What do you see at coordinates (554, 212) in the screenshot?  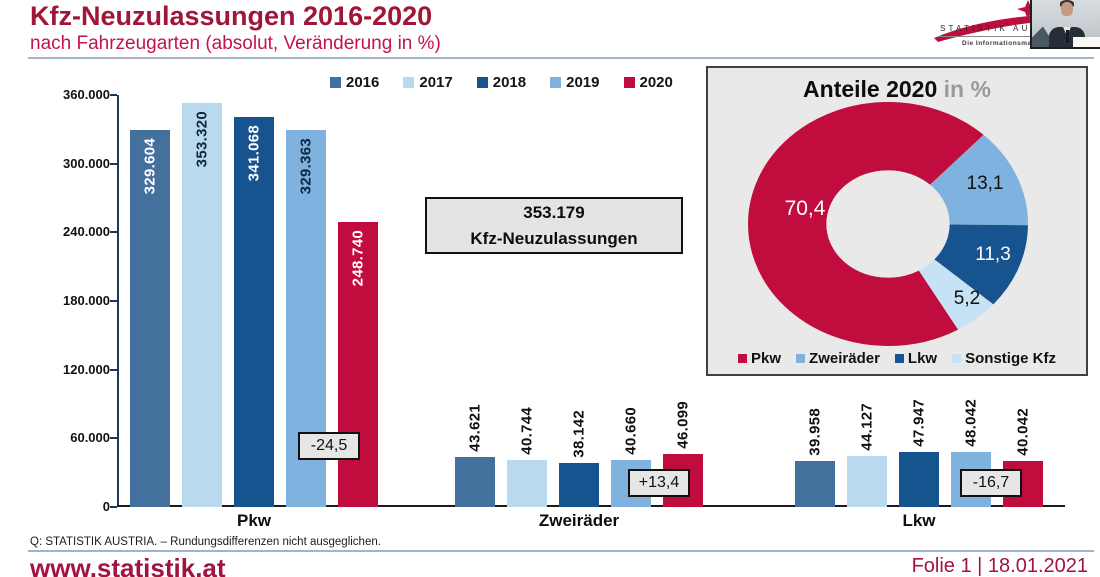 I see `total-value: 353.179` at bounding box center [554, 212].